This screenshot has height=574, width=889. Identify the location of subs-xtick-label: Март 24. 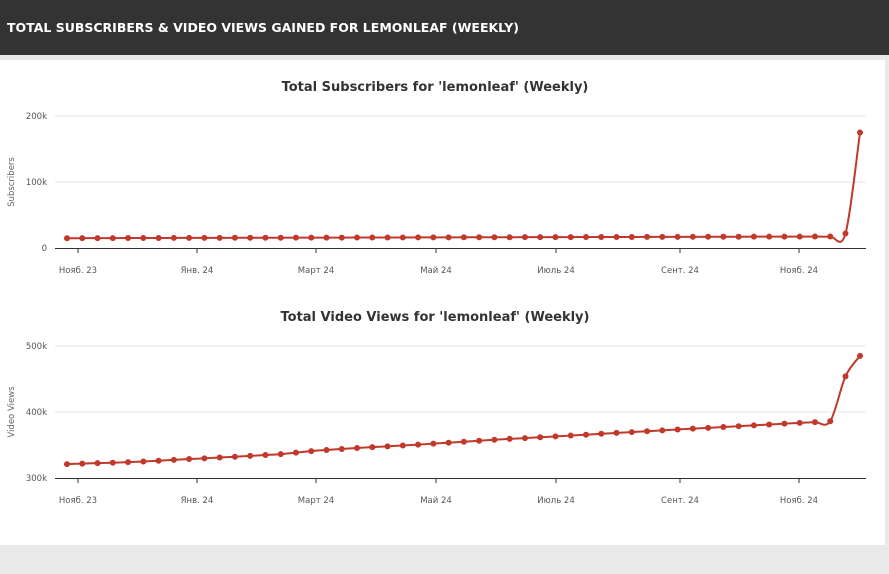
(316, 271).